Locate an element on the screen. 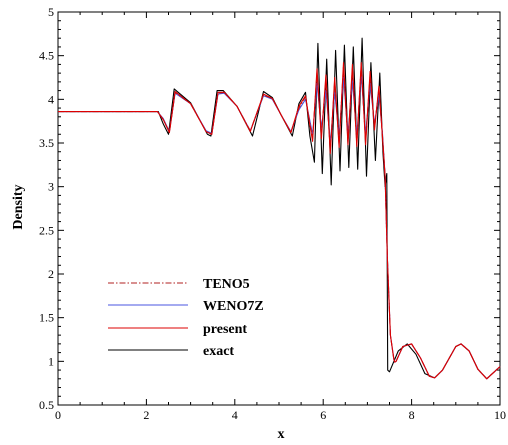 The width and height of the screenshot is (508, 445). legend: TENO5 WENO7Z present exact is located at coordinates (186, 318).